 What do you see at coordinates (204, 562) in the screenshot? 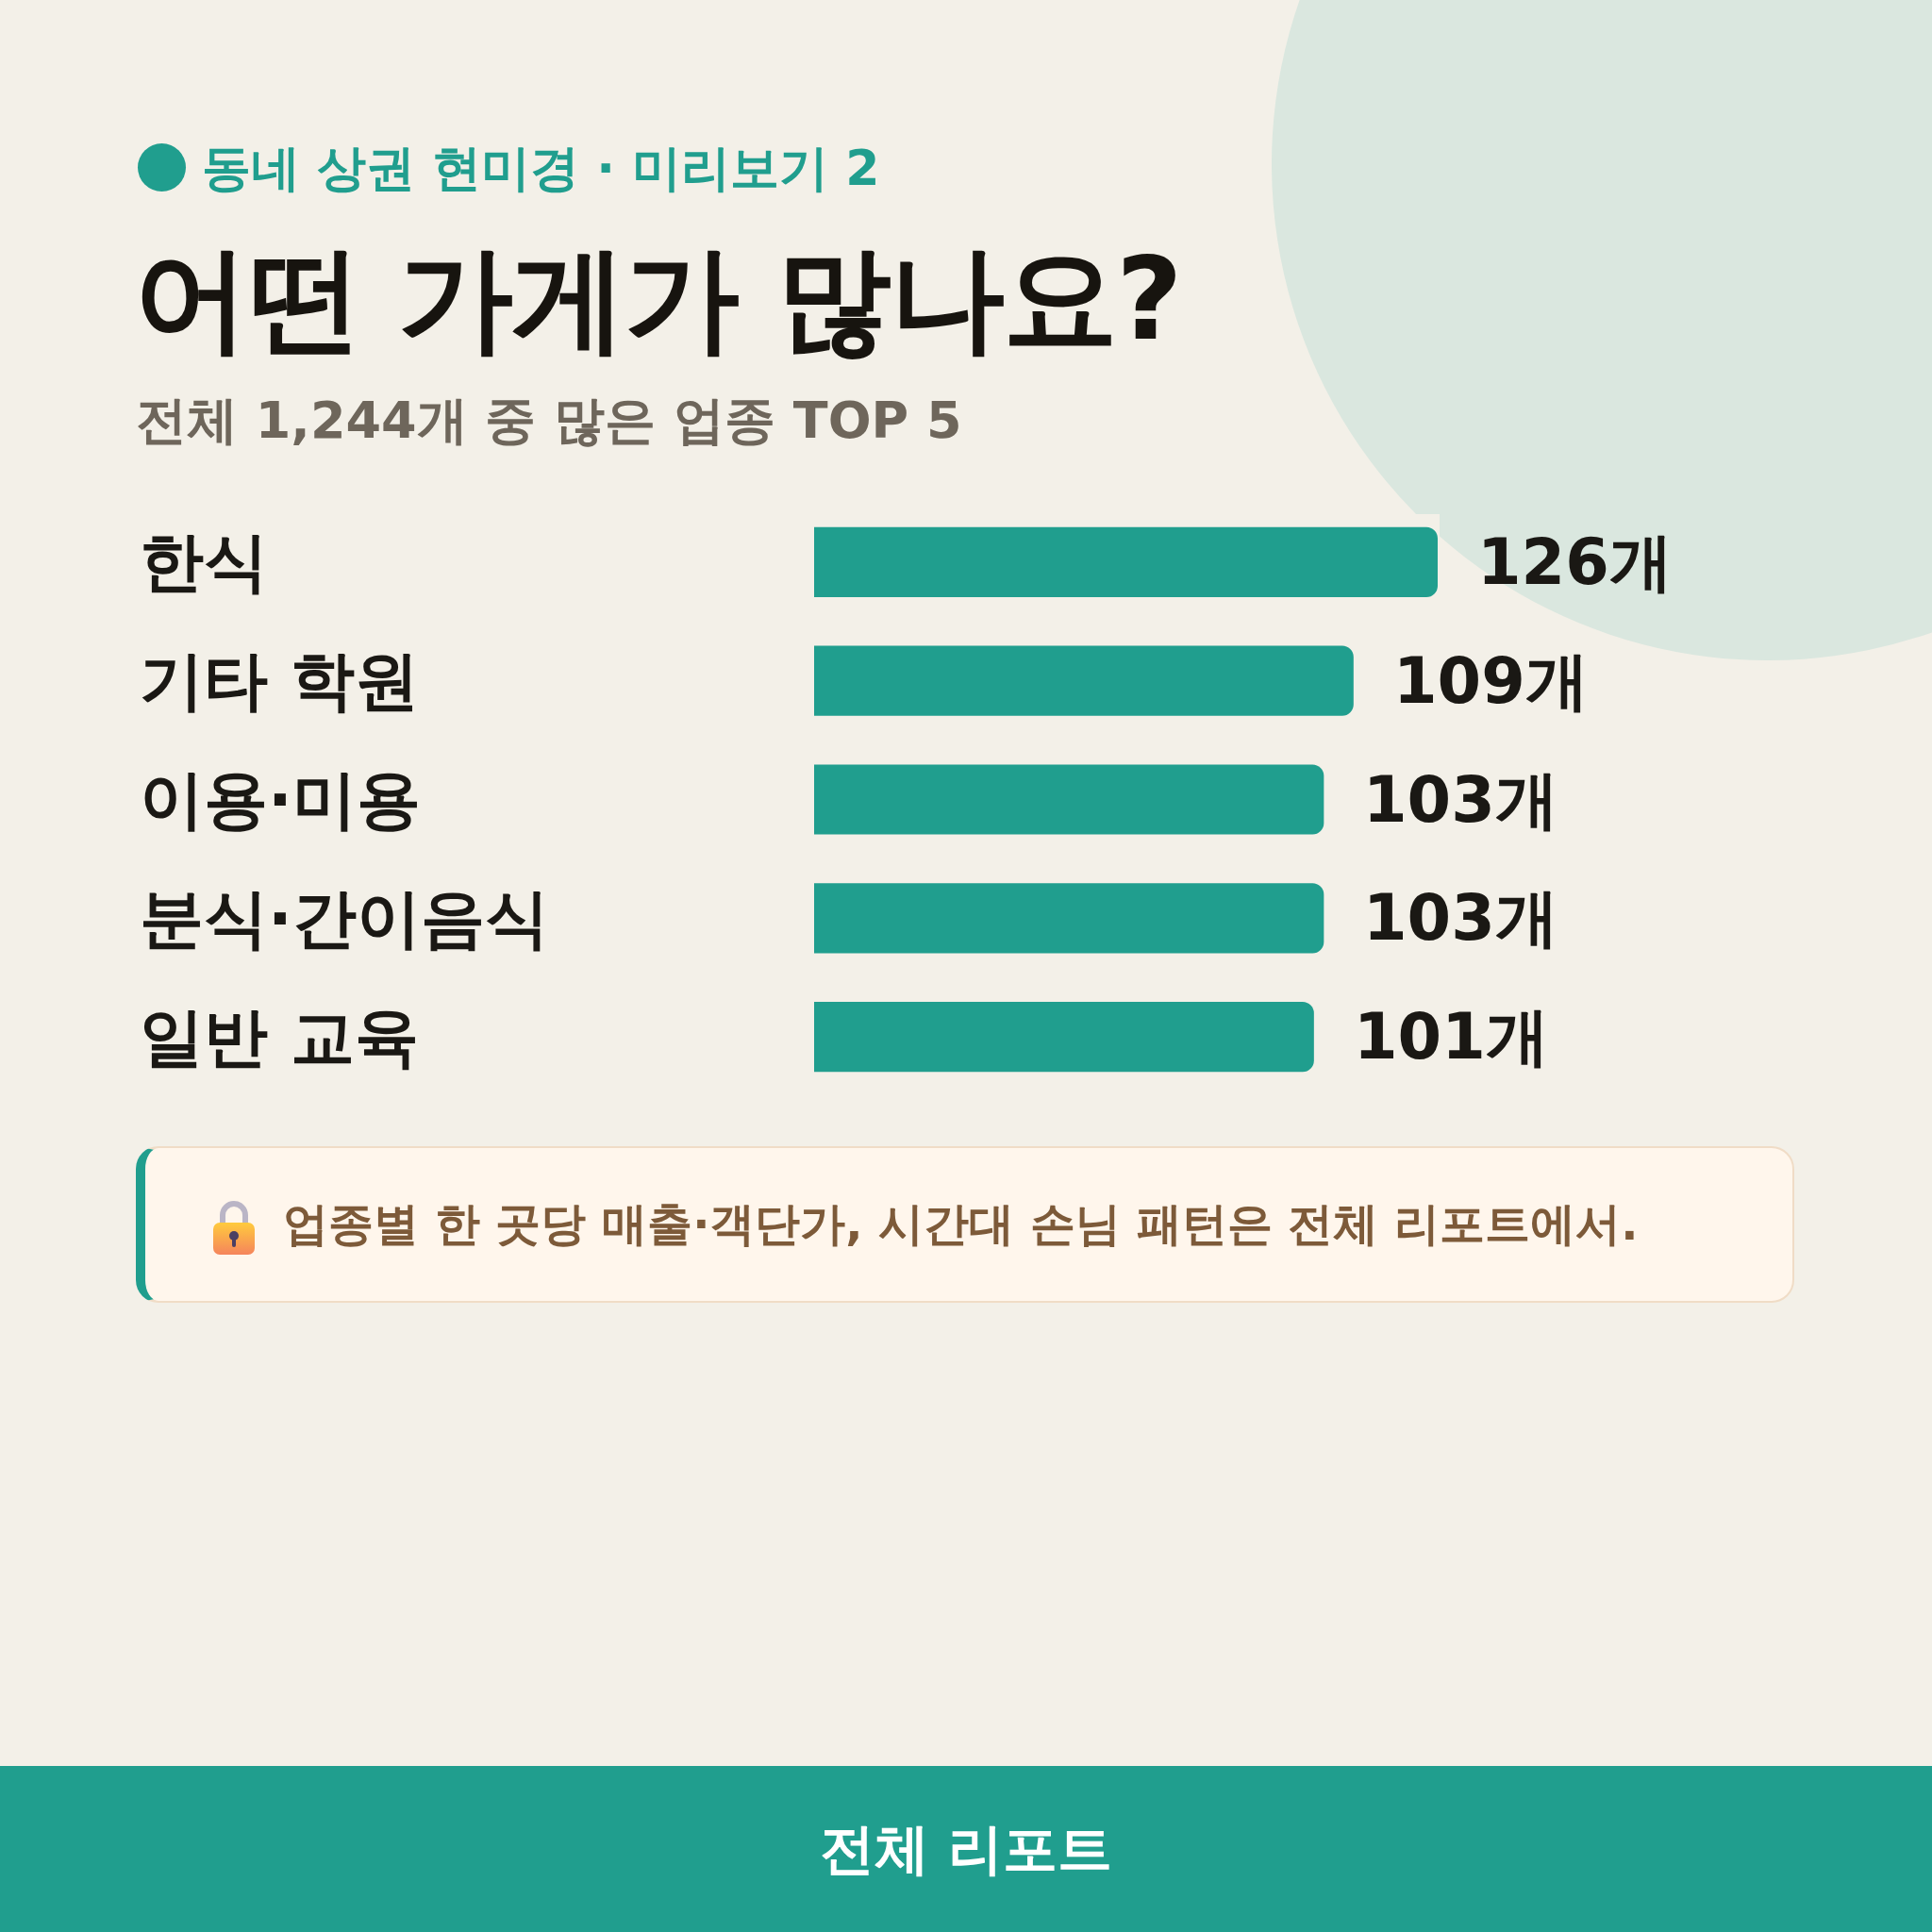
I see `y-tick-label: 한식` at bounding box center [204, 562].